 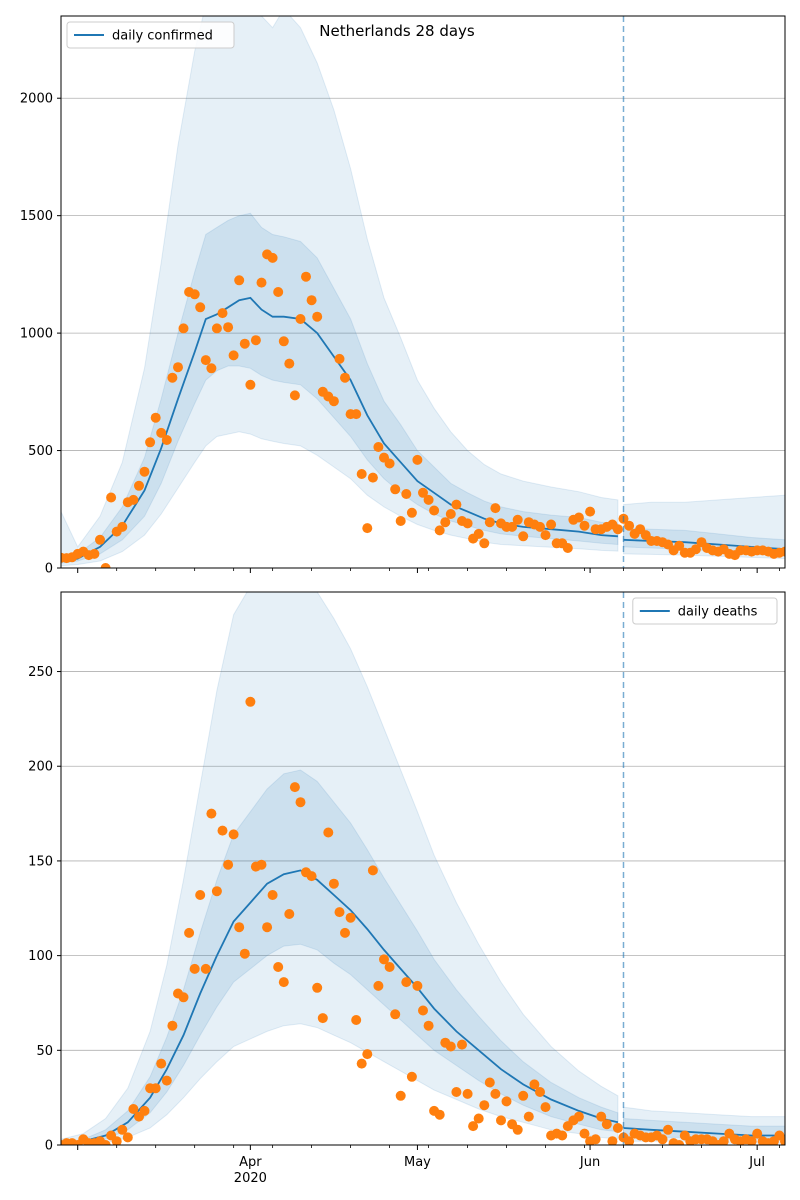 I want to click on legend: daily deaths, so click(x=705, y=611).